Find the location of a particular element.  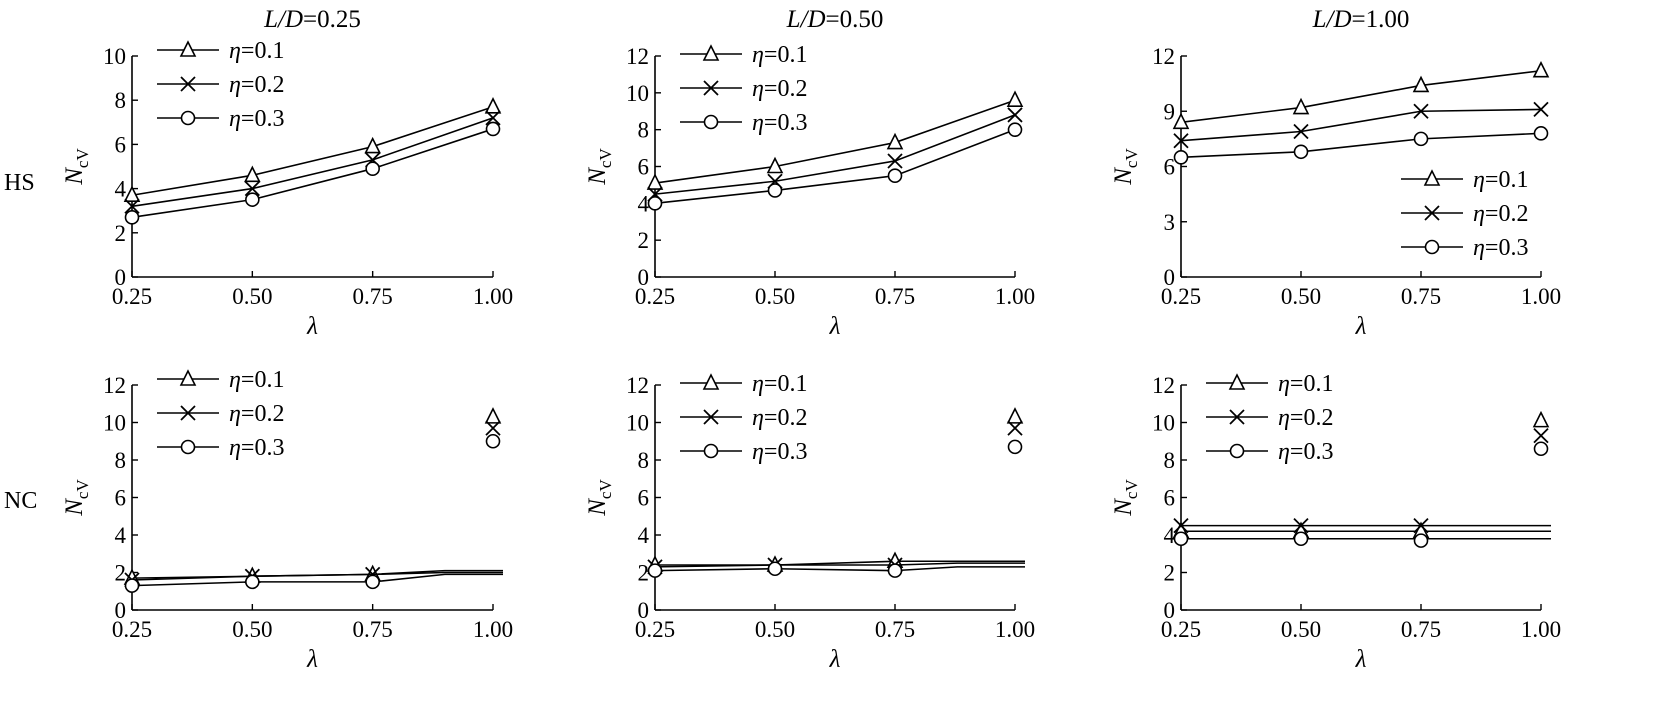

row-label-hs: HS is located at coordinates (19, 183).